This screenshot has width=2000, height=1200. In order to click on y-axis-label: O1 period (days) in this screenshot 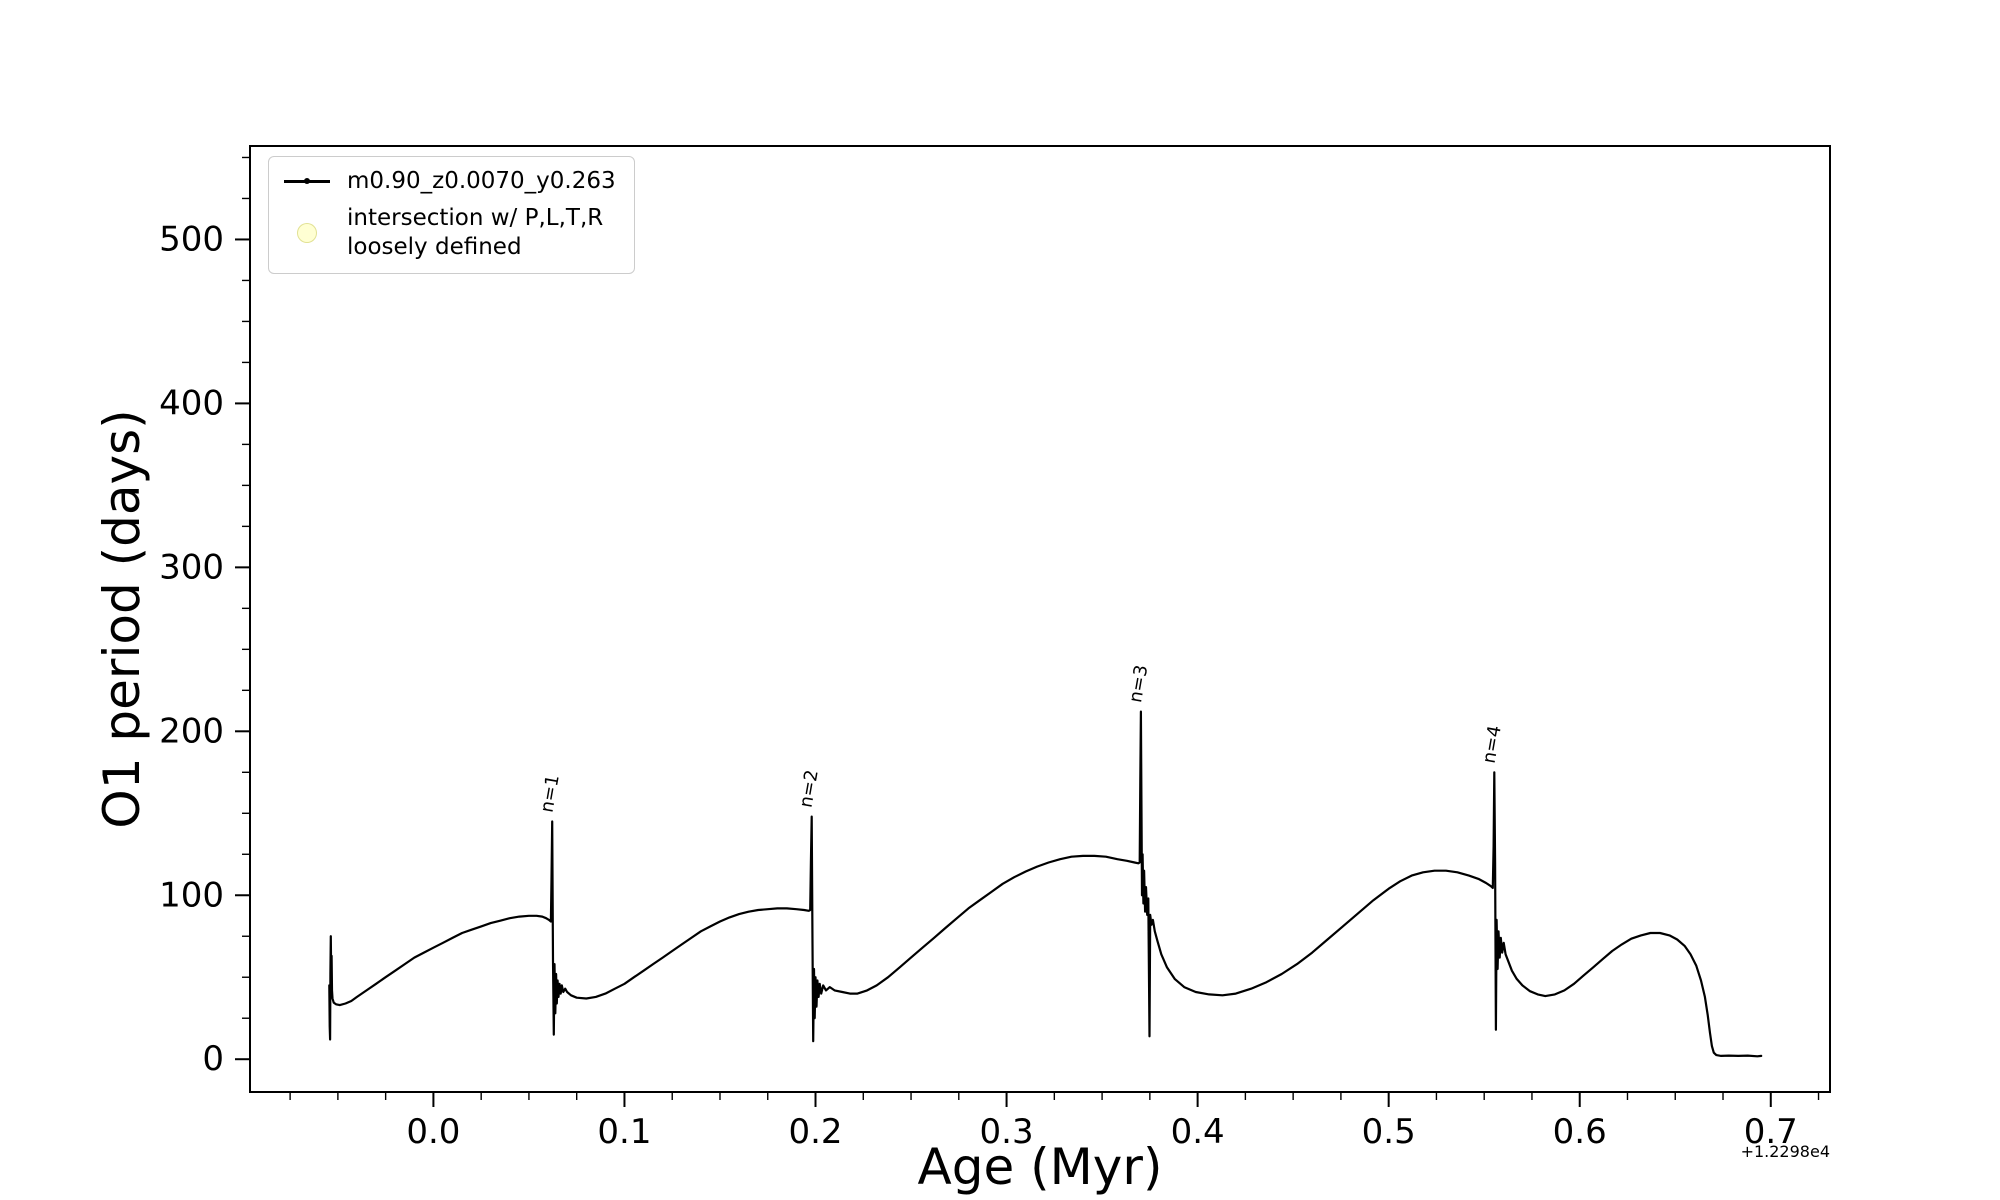, I will do `click(122, 619)`.